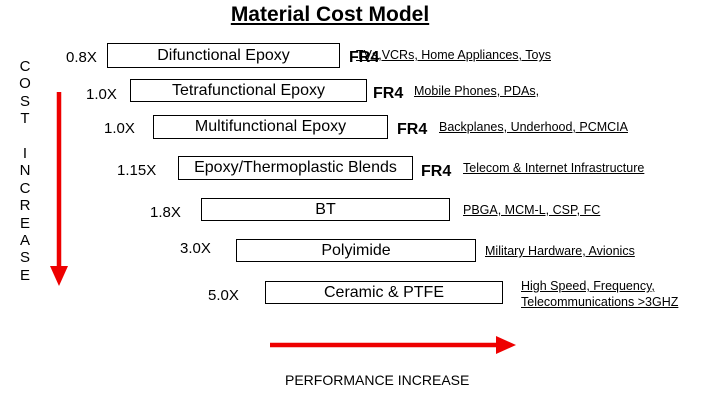 This screenshot has width=701, height=410. What do you see at coordinates (165, 212) in the screenshot?
I see `cost-multiplier: 1.8X` at bounding box center [165, 212].